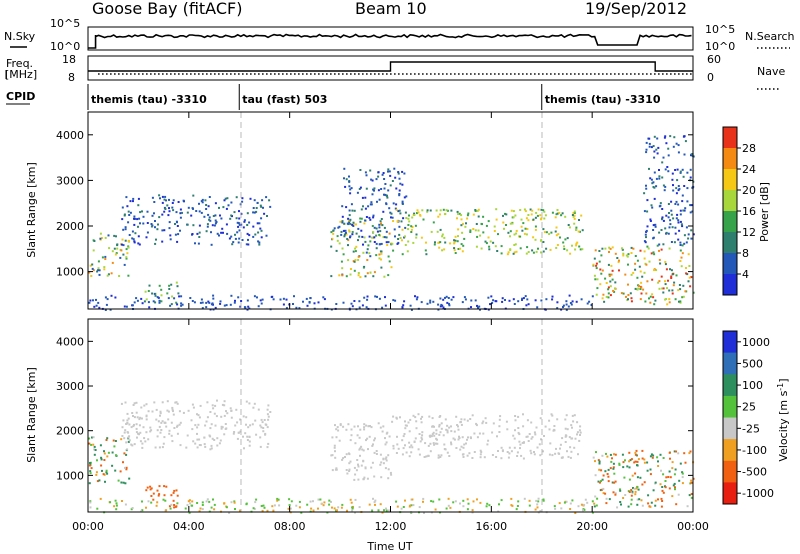 Image resolution: width=800 pixels, height=554 pixels. I want to click on y-tick-label: 2000, so click(70, 226).